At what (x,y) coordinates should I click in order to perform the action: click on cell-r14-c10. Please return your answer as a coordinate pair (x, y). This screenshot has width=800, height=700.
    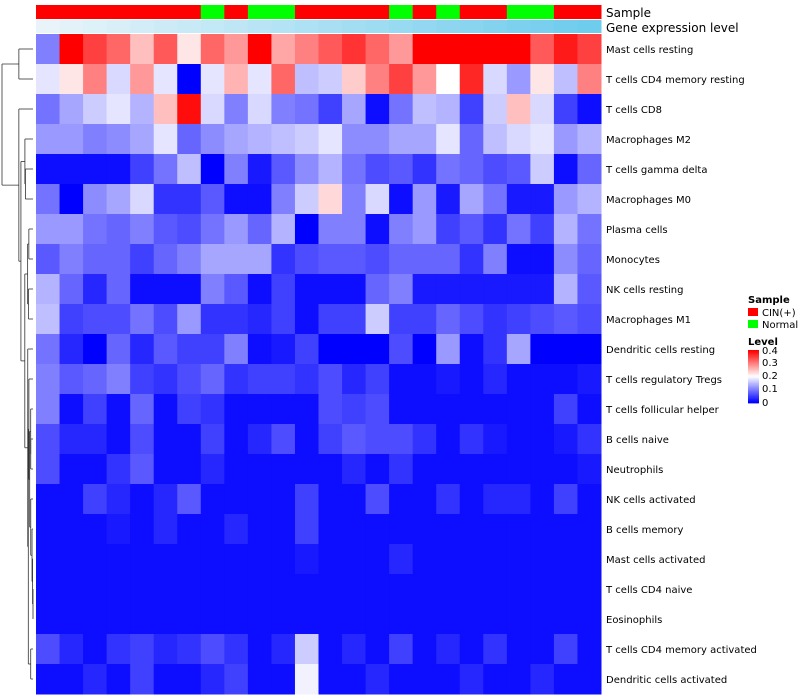
    Looking at the image, I should click on (283, 469).